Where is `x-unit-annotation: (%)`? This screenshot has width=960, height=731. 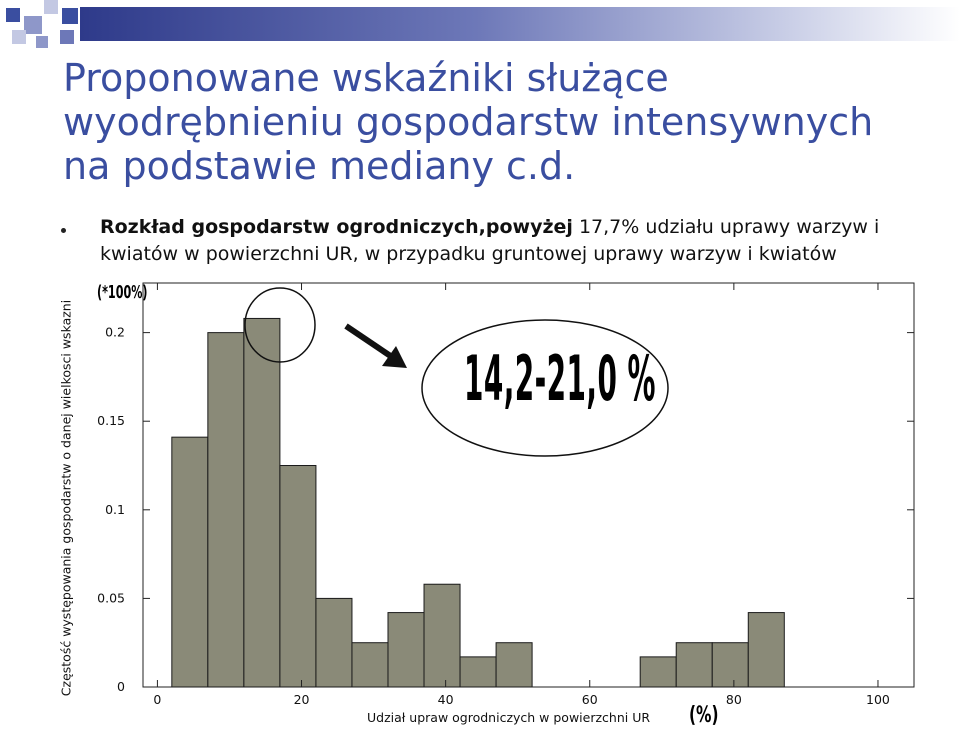
x-unit-annotation: (%) is located at coordinates (704, 715).